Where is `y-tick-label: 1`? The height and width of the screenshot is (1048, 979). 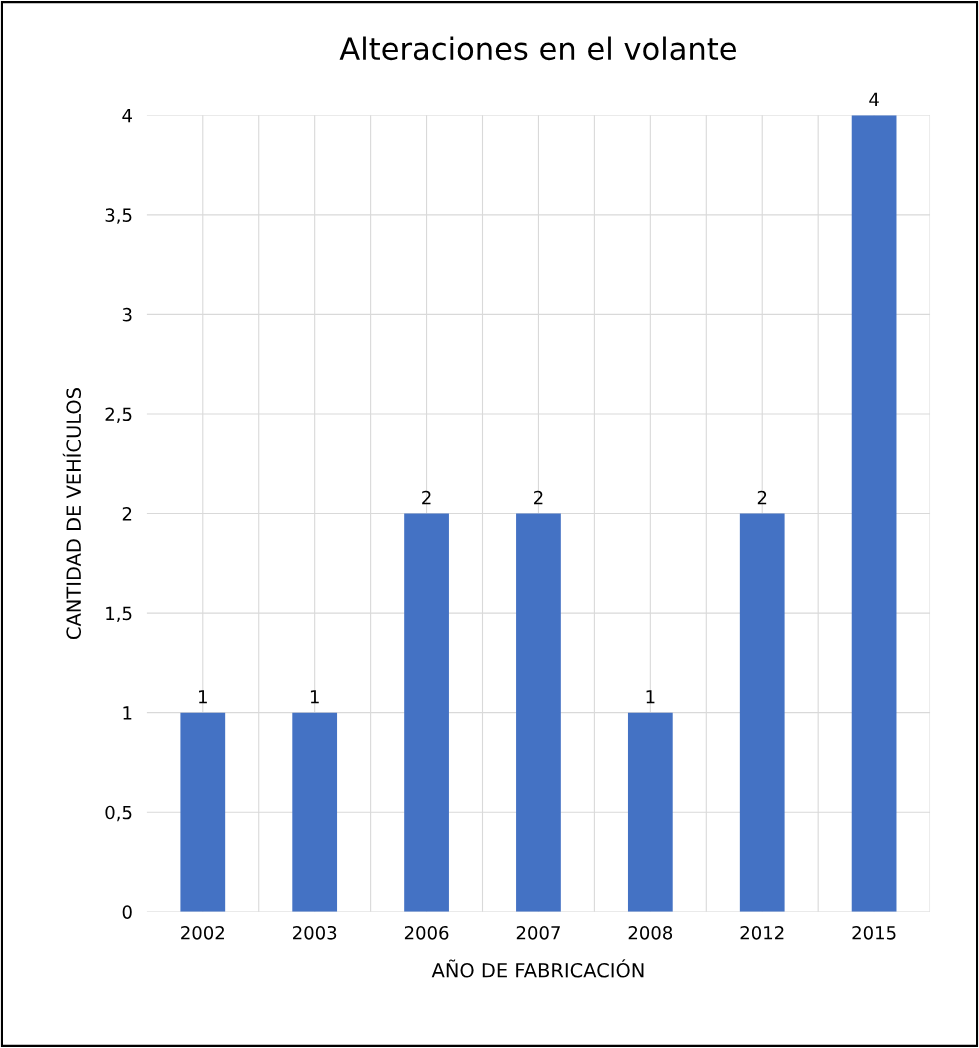
y-tick-label: 1 is located at coordinates (127, 713).